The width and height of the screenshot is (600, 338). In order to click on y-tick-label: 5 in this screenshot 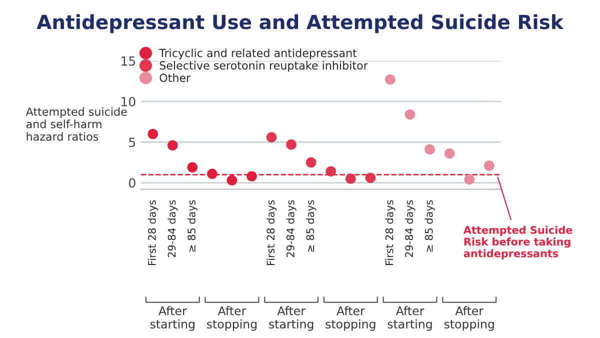, I will do `click(132, 143)`.